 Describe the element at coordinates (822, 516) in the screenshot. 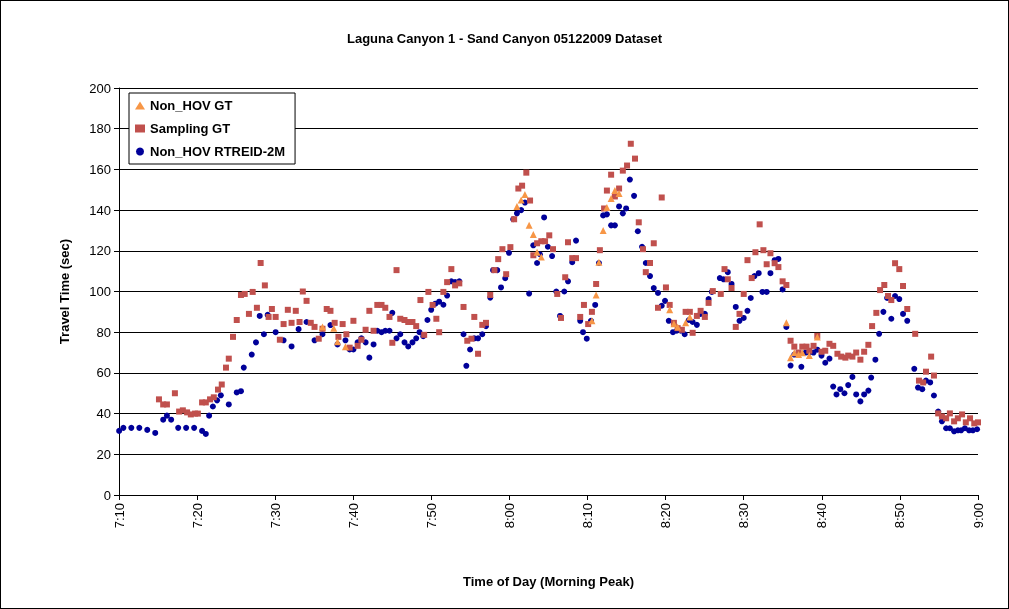

I see `x-tick-label: 8:40` at that location.